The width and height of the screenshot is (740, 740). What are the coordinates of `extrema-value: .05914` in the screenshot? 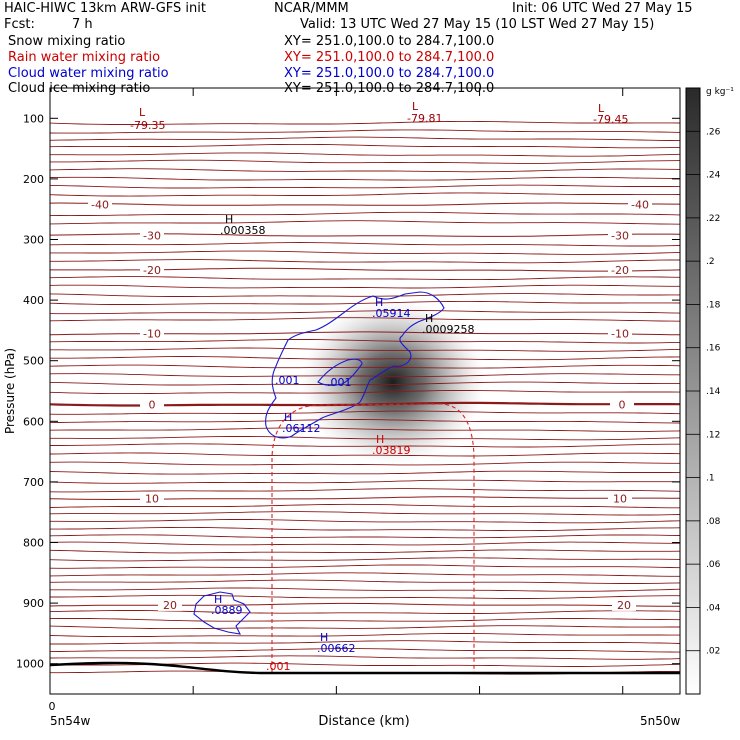 It's located at (391, 313).